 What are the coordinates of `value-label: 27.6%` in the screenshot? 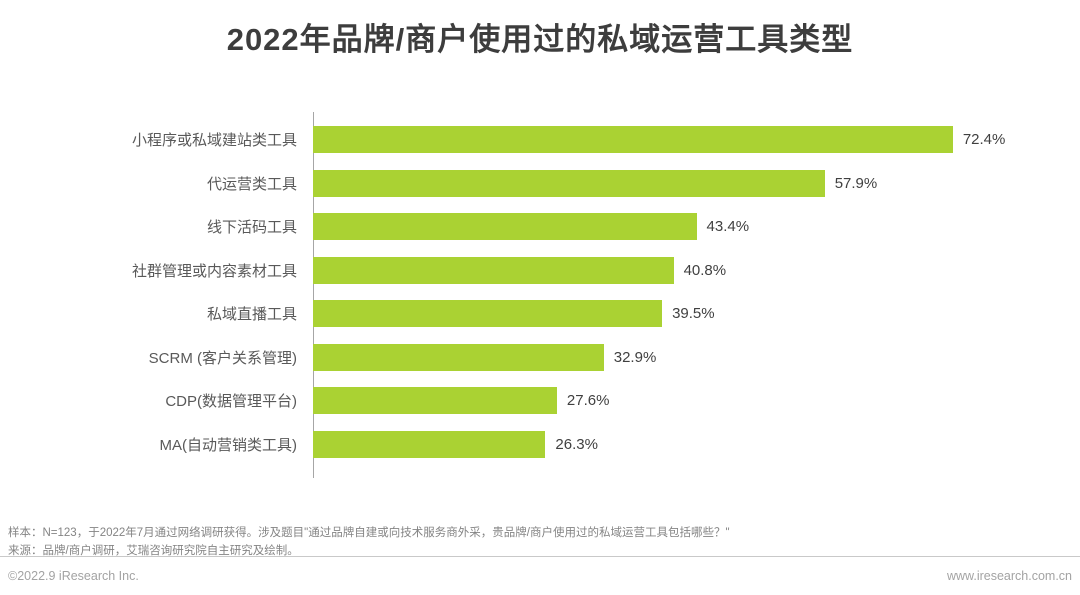 It's located at (588, 401).